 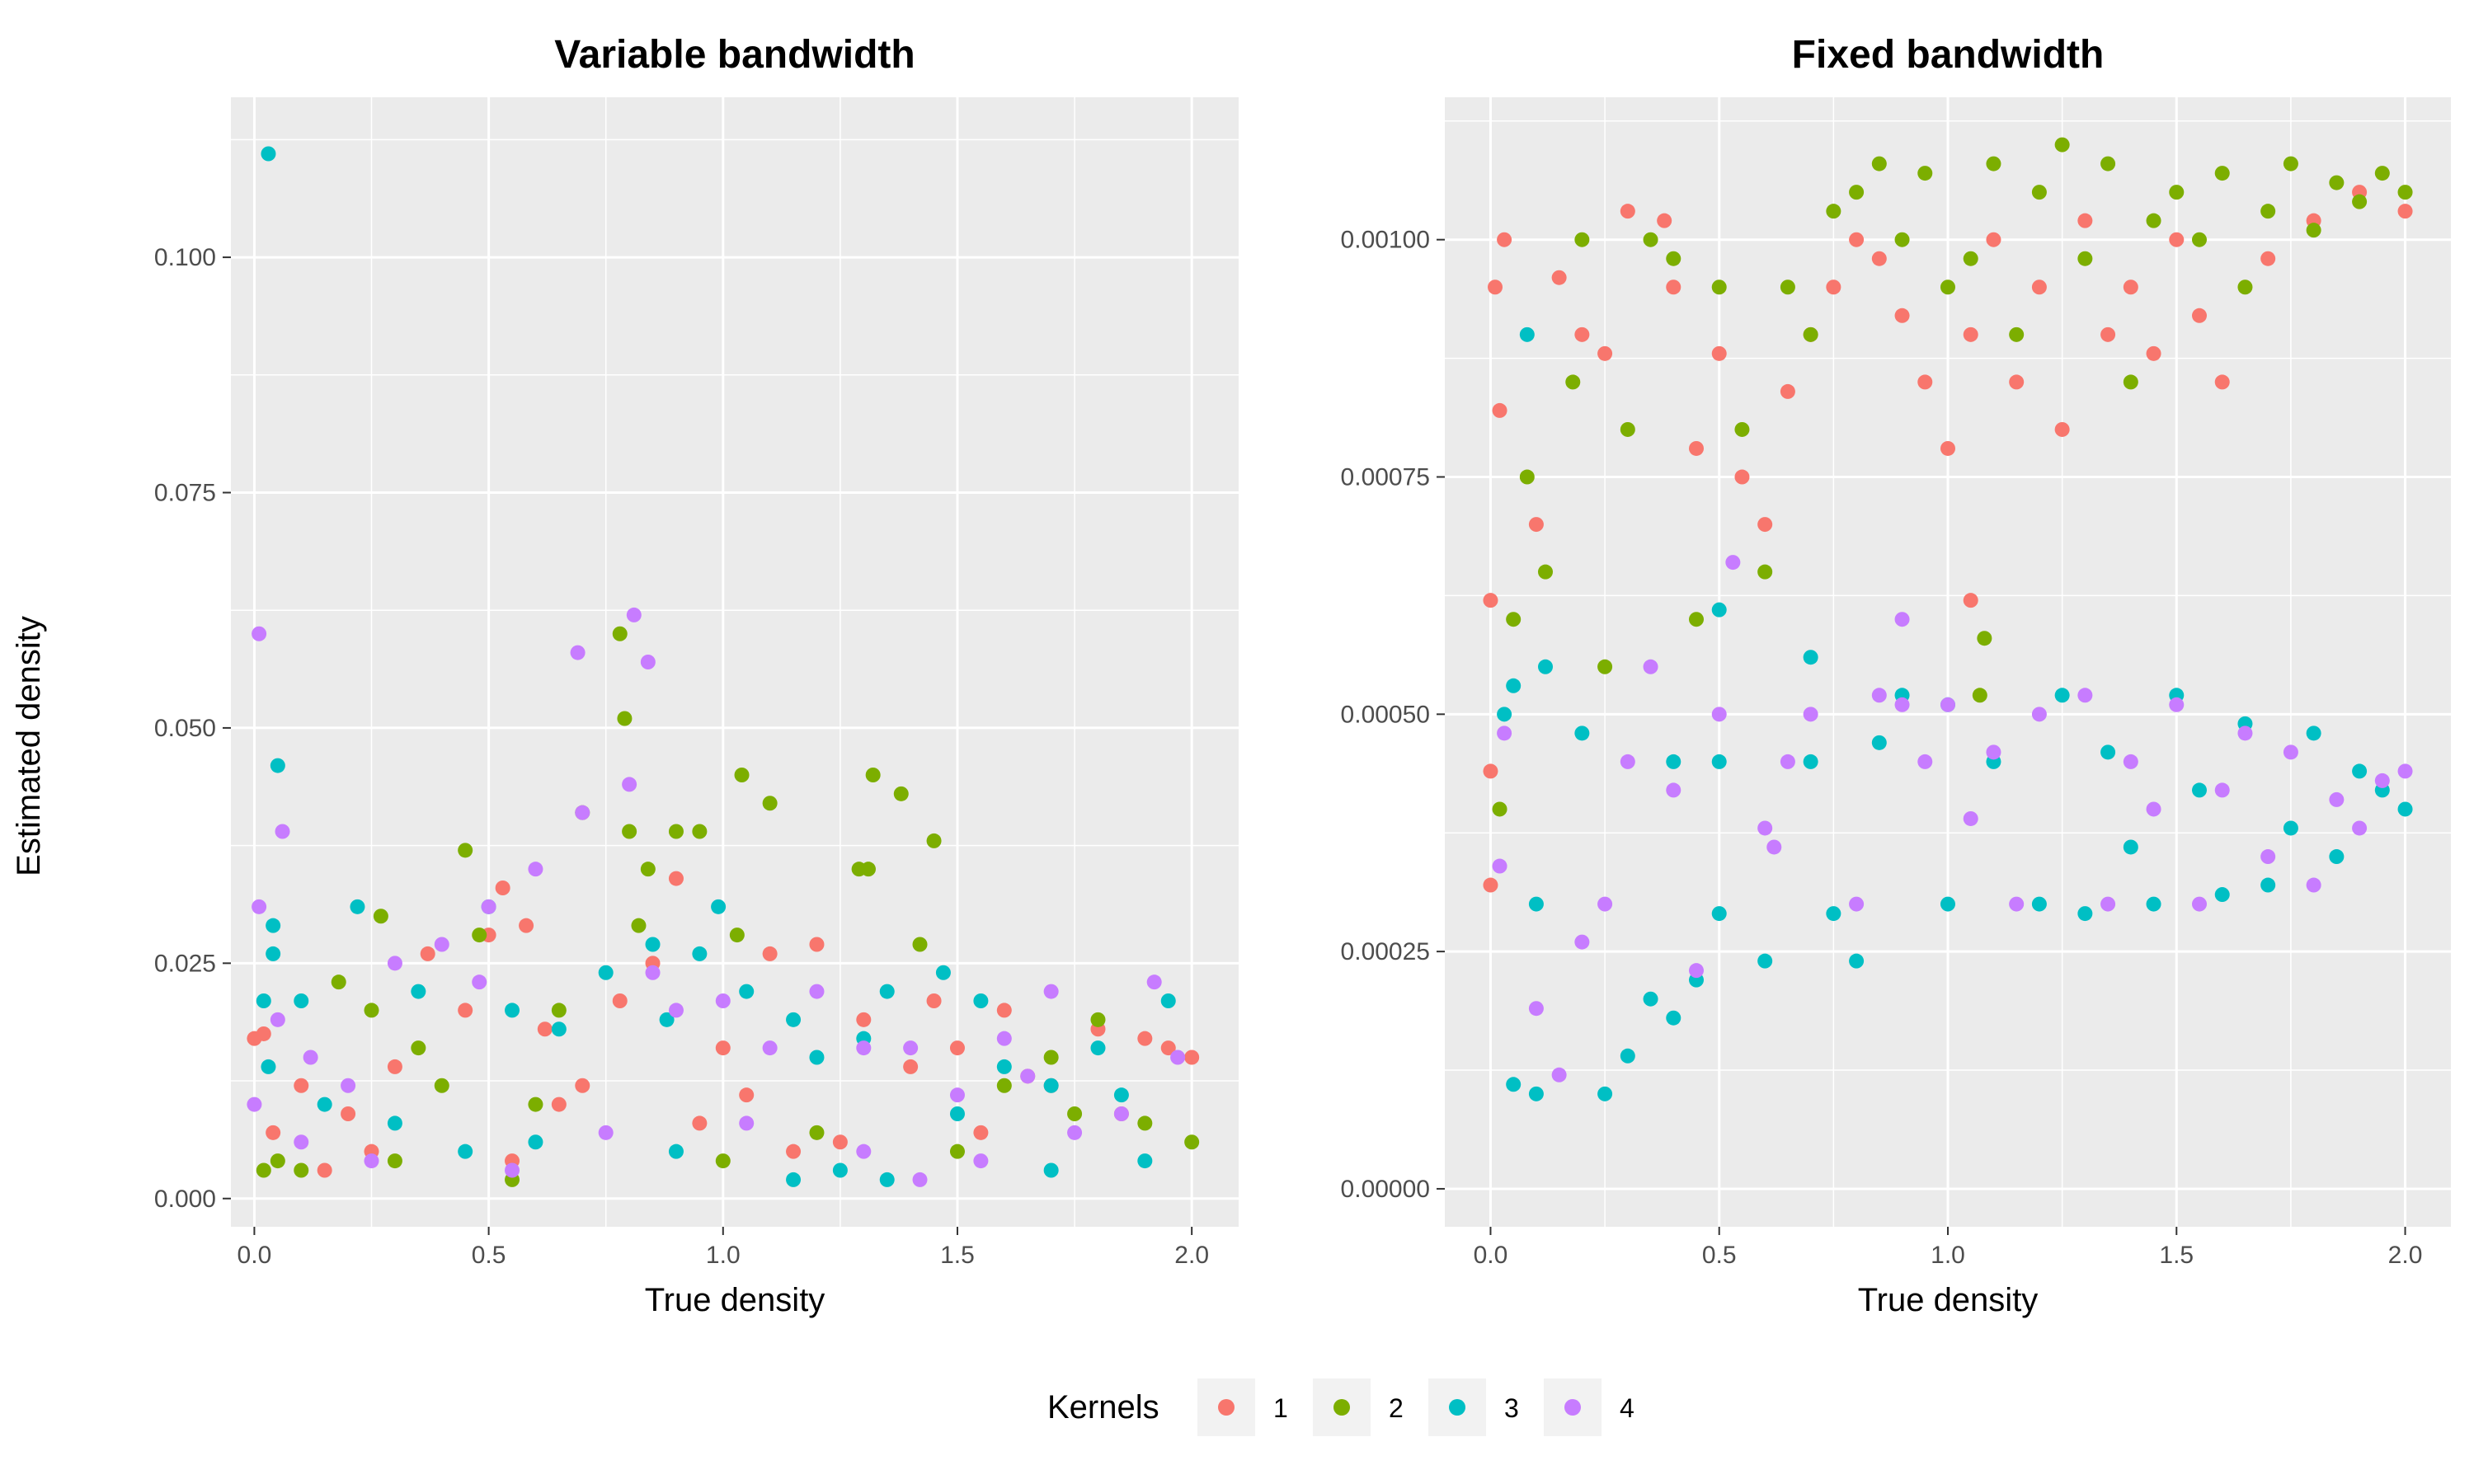 What do you see at coordinates (1103, 1407) in the screenshot?
I see `legend-title: Kernels` at bounding box center [1103, 1407].